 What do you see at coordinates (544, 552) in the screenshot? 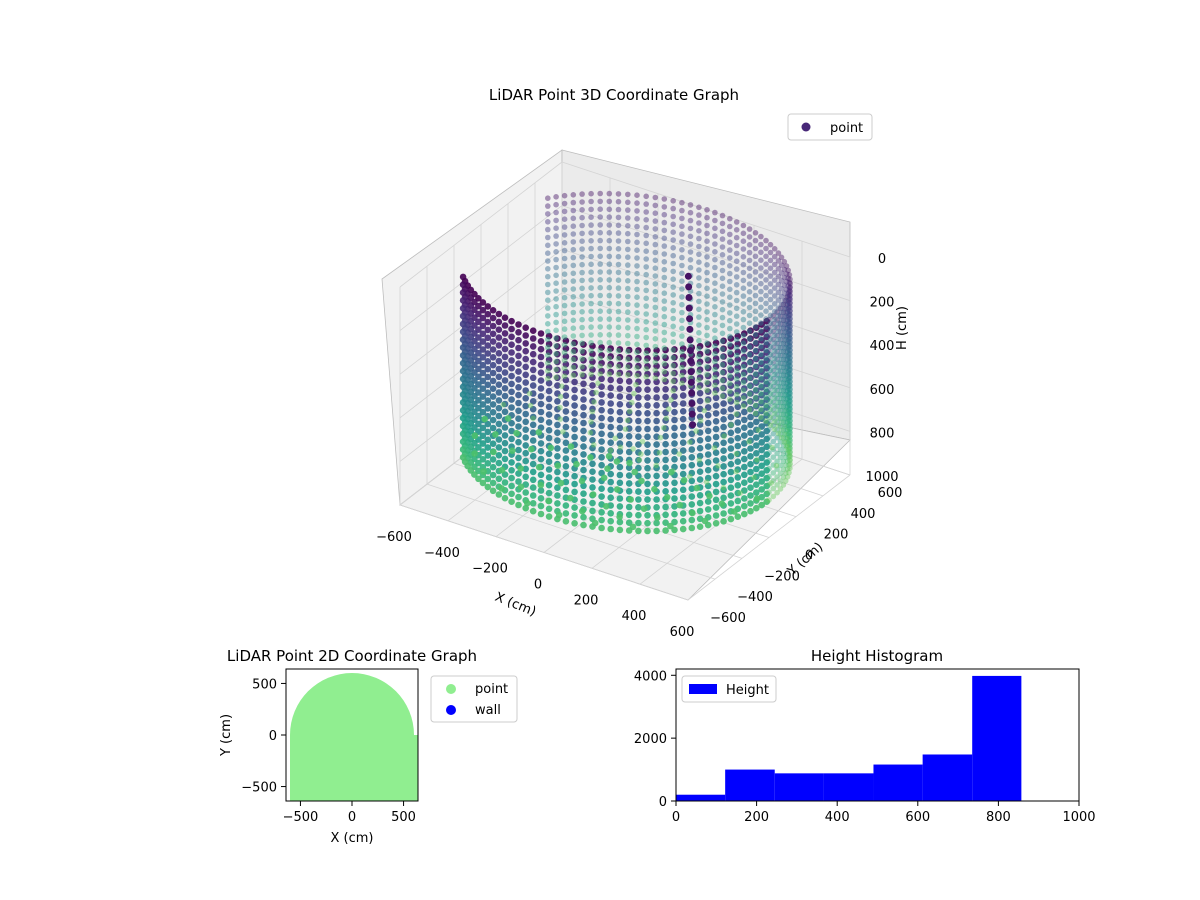
I see `grid-line-y-floor` at bounding box center [544, 552].